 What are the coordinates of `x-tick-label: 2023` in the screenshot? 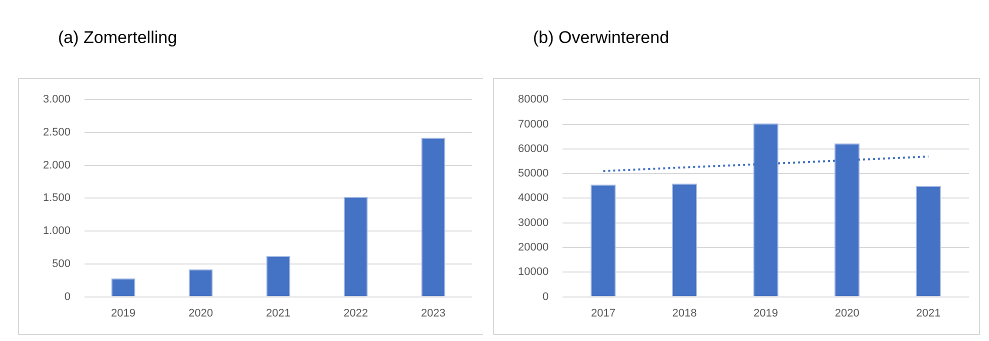 It's located at (433, 313).